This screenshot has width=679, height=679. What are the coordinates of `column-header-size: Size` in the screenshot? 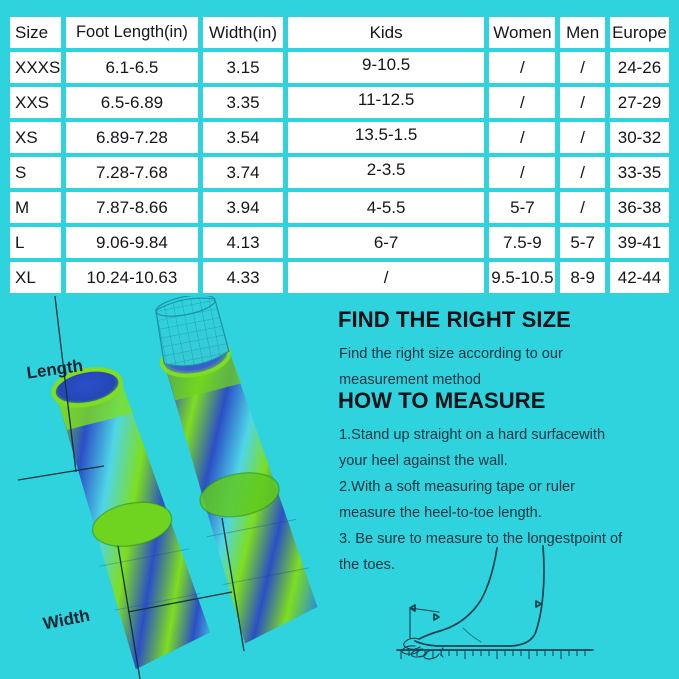 It's located at (35, 32).